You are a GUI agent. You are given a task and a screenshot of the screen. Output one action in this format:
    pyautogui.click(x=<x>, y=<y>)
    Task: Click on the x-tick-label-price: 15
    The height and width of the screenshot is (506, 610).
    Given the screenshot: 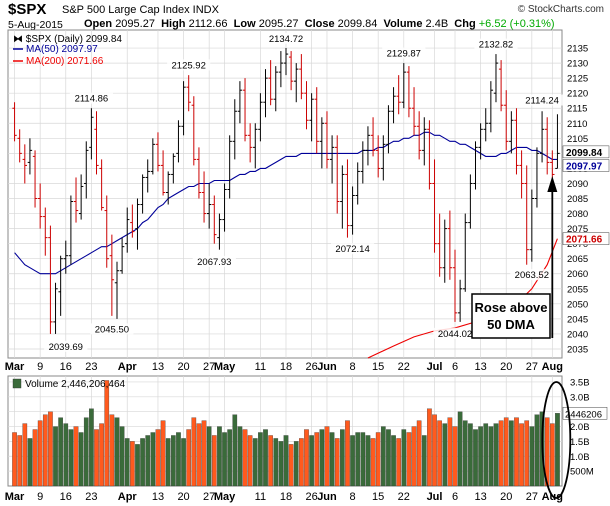 What is the action you would take?
    pyautogui.click(x=378, y=367)
    